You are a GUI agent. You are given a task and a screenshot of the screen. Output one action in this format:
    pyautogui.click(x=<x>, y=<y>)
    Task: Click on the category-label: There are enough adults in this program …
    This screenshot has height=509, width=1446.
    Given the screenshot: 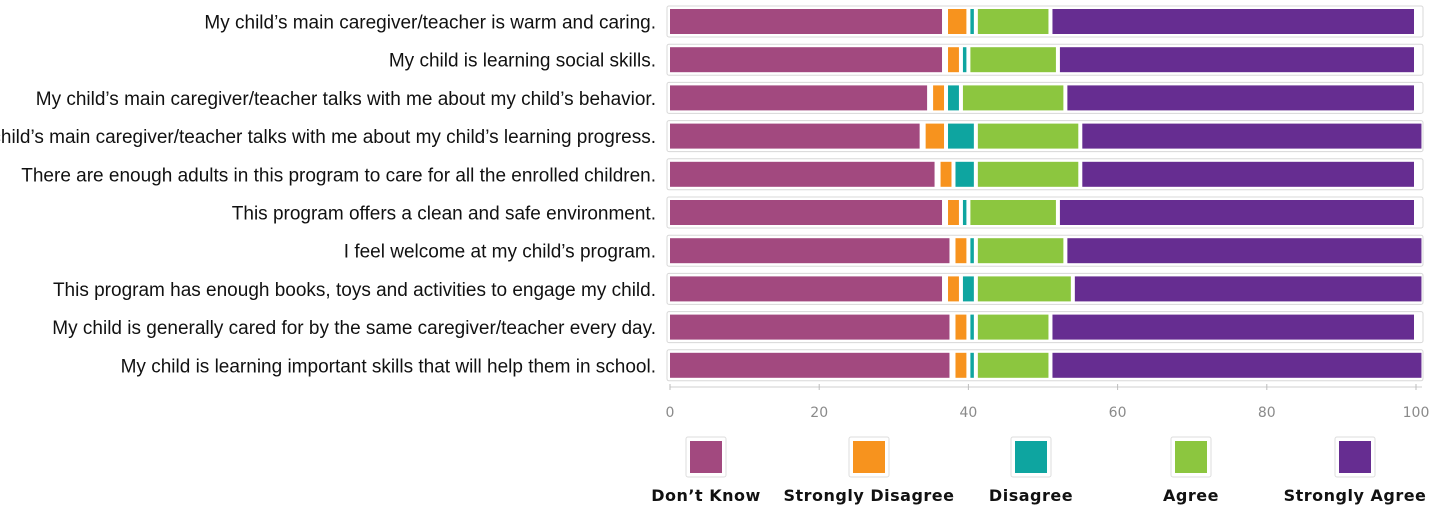 What is the action you would take?
    pyautogui.click(x=338, y=175)
    